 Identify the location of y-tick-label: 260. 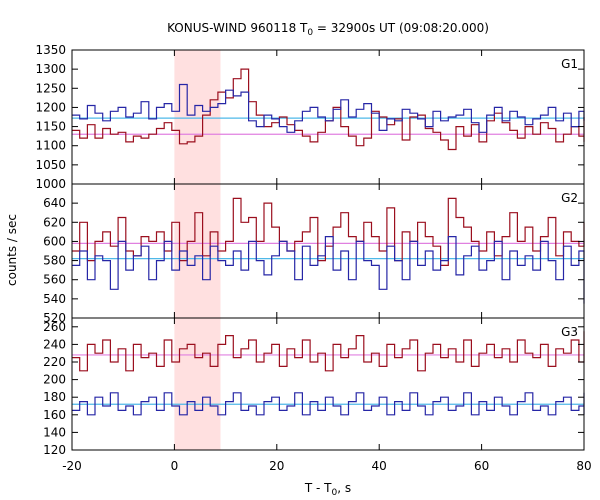
(54, 327).